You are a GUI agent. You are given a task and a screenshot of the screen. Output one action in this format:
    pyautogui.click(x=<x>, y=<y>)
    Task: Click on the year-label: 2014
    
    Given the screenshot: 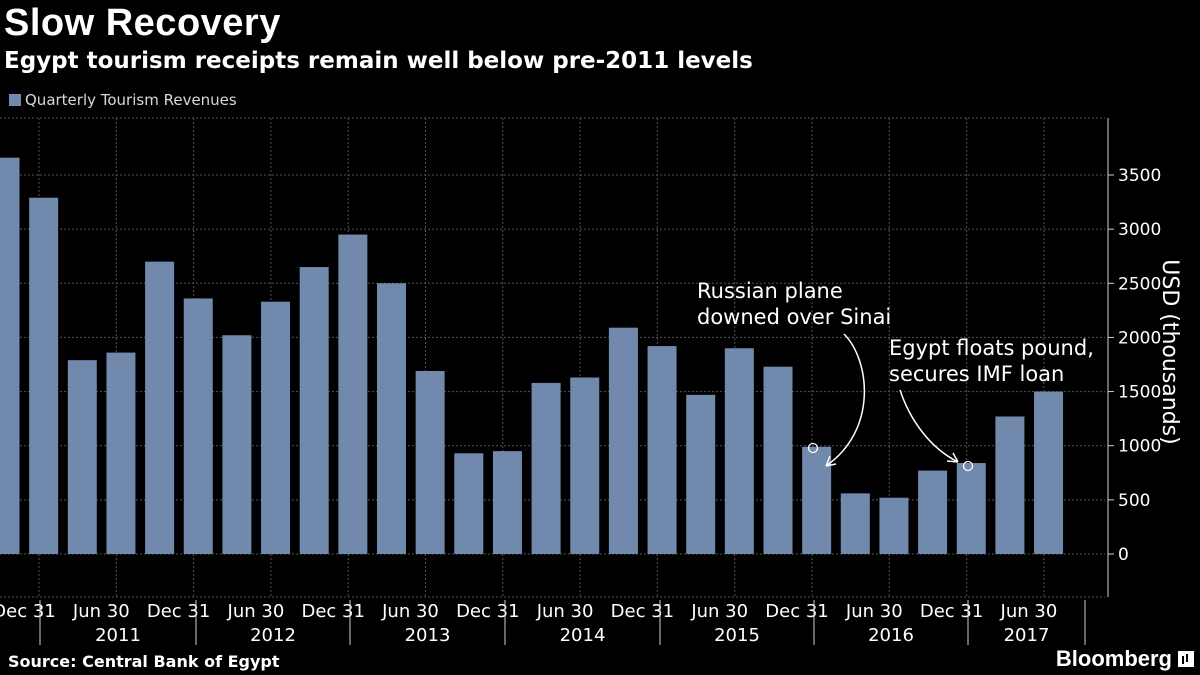 What is the action you would take?
    pyautogui.click(x=583, y=635)
    